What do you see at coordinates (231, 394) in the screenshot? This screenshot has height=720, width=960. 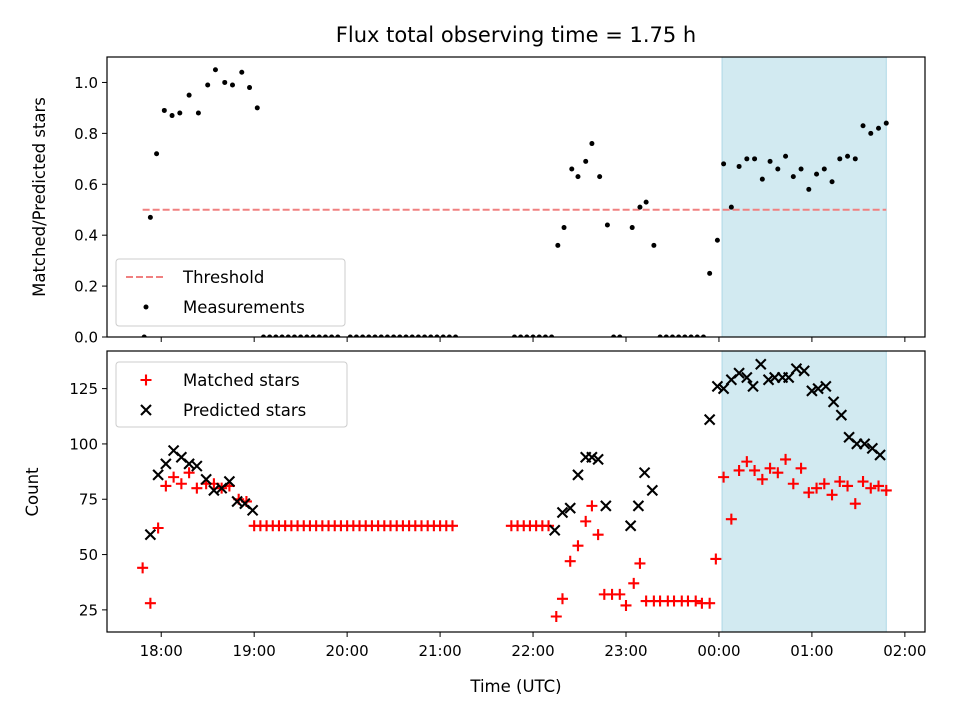 I see `bottom-legend: Matched stars Predicted stars` at bounding box center [231, 394].